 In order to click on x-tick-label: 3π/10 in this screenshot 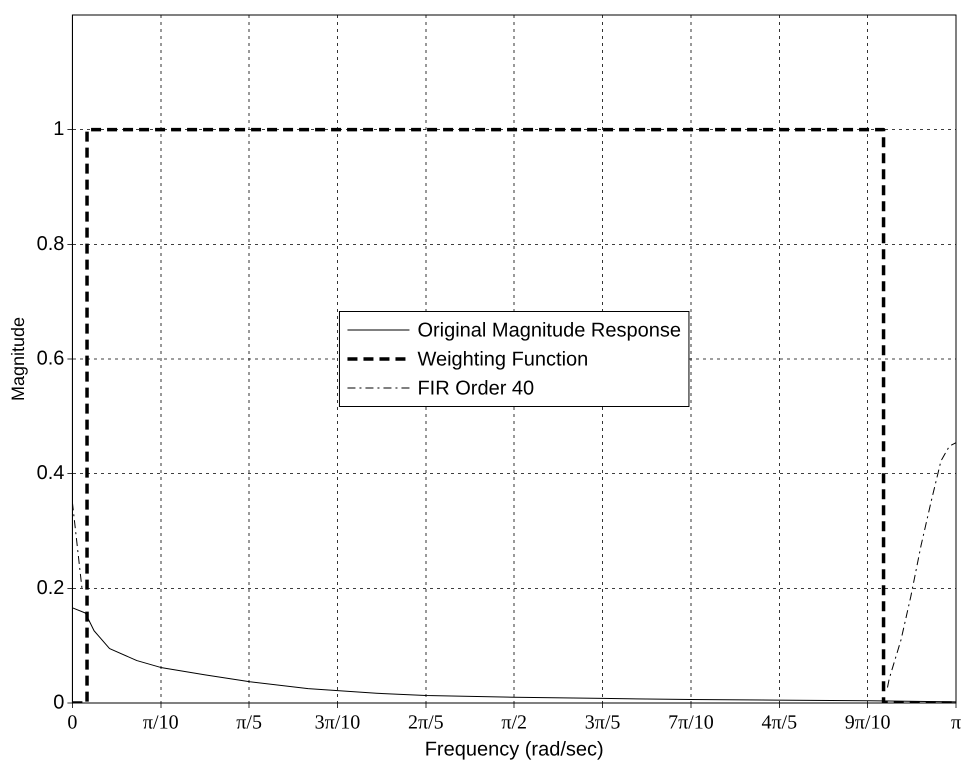, I will do `click(337, 722)`.